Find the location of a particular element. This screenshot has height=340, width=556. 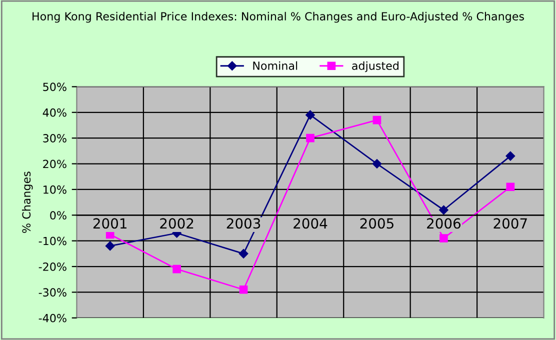

x-tick-label: 2004 is located at coordinates (311, 223).